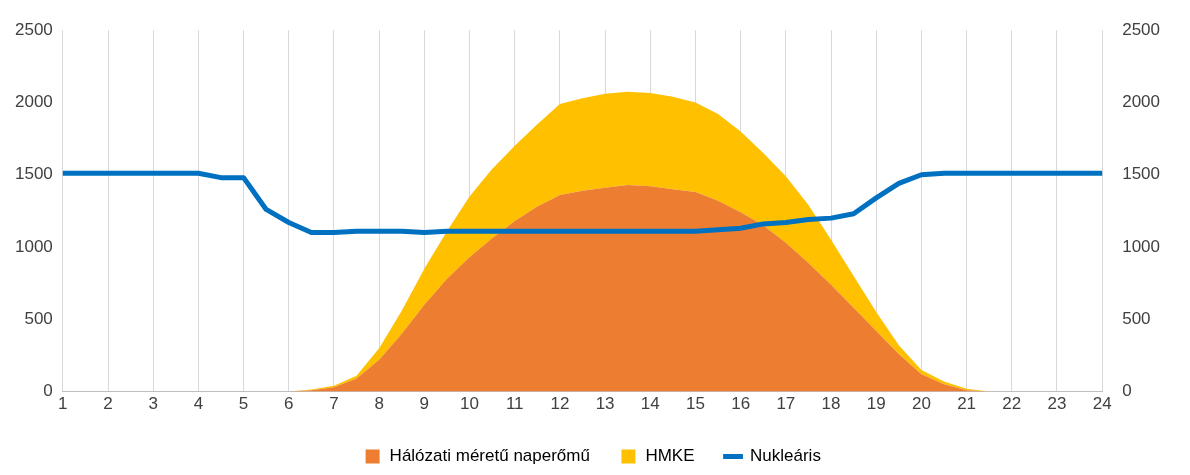 This screenshot has height=475, width=1190. Describe the element at coordinates (786, 404) in the screenshot. I see `x-tick-label: 17` at that location.